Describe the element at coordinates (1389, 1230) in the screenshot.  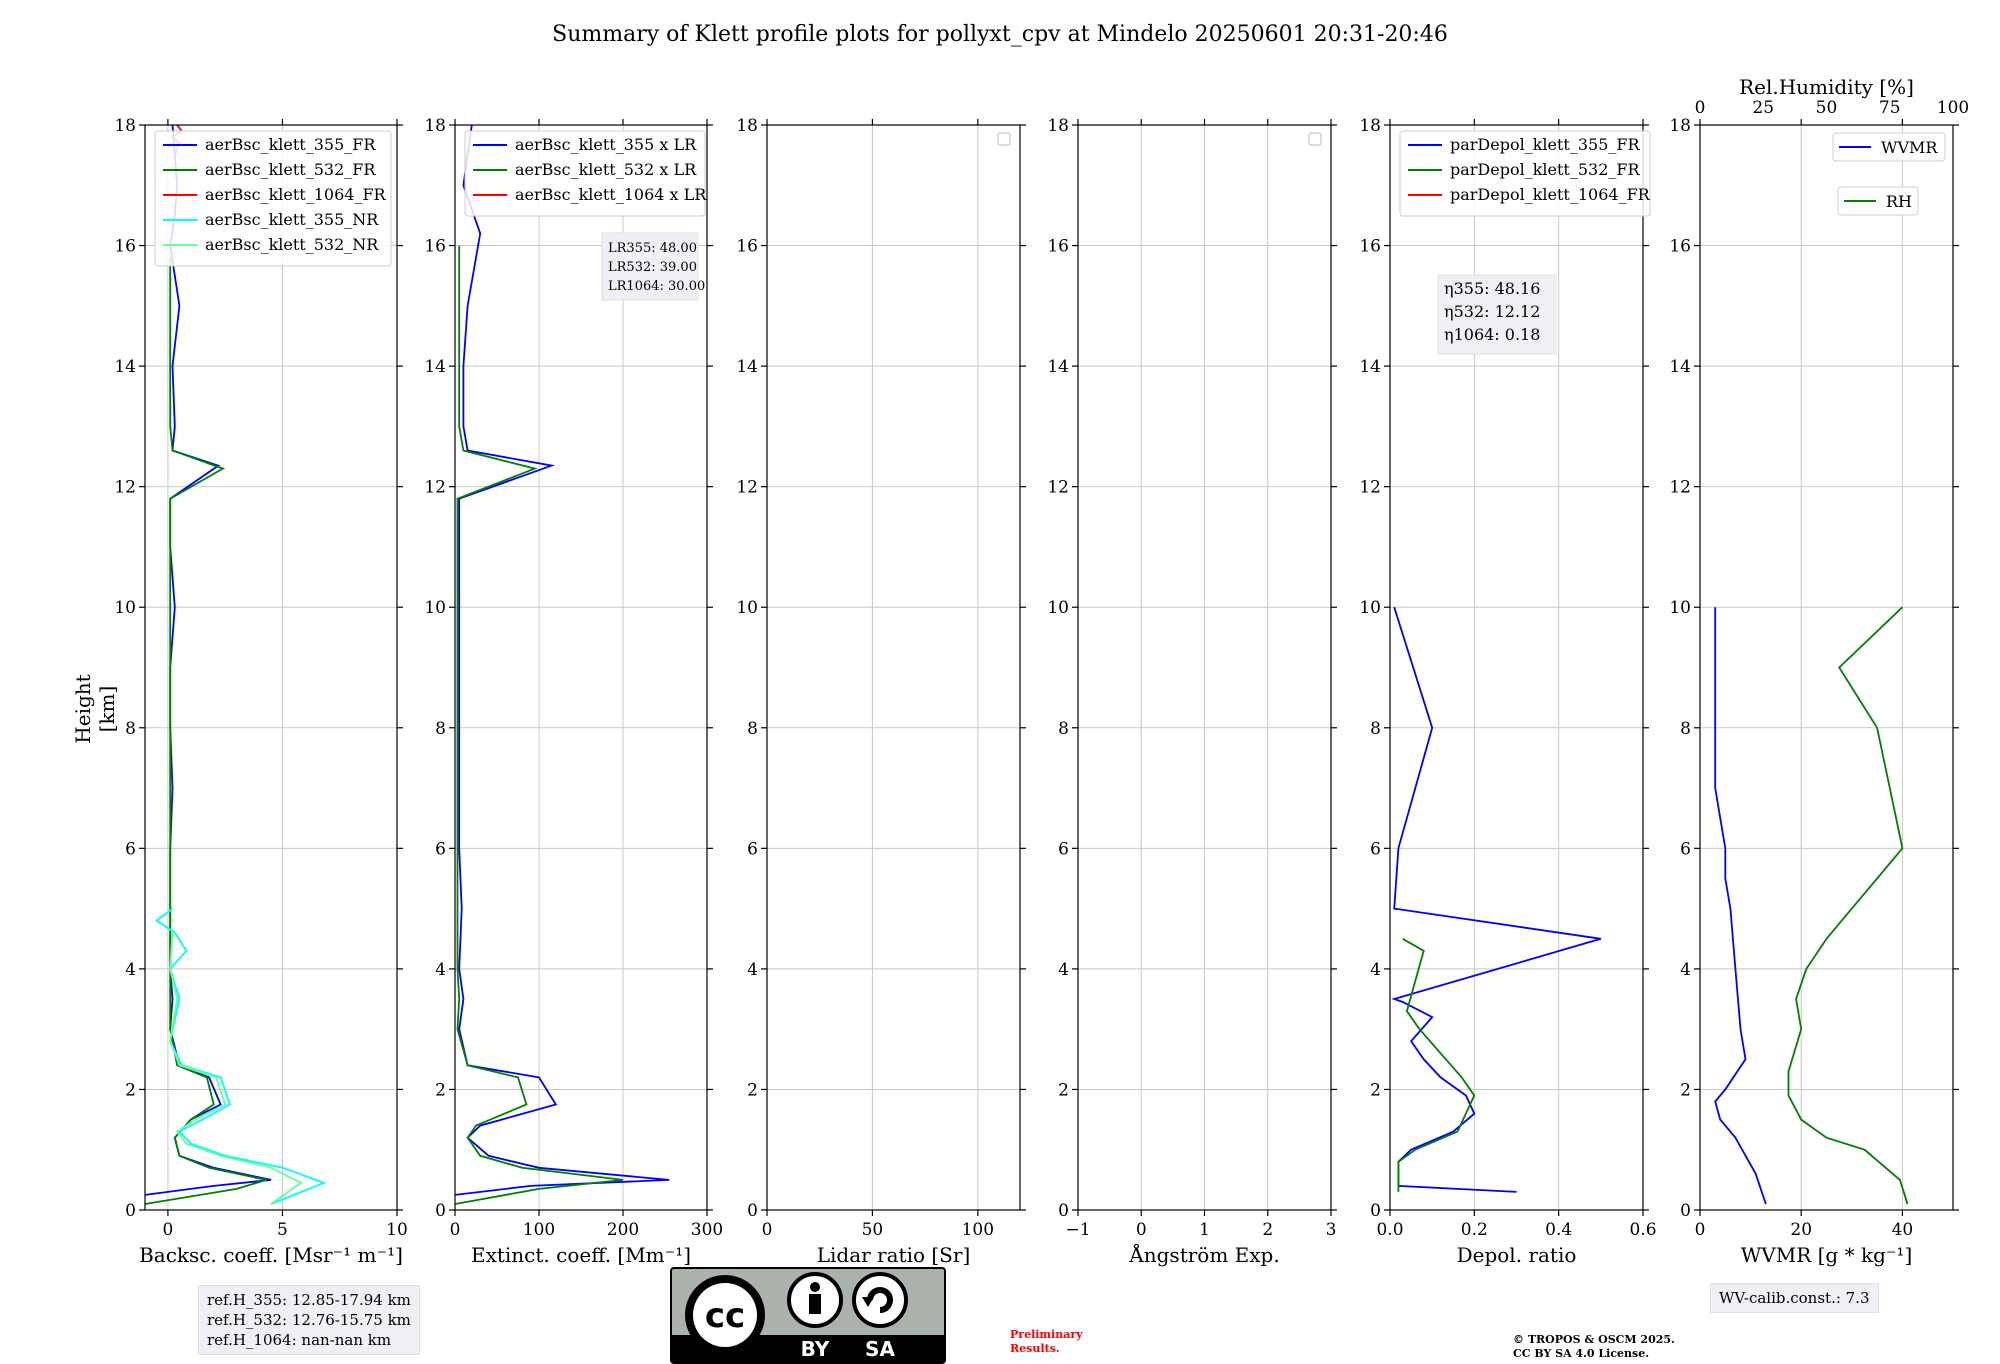
I see `x-tick-label: 0.0` at that location.